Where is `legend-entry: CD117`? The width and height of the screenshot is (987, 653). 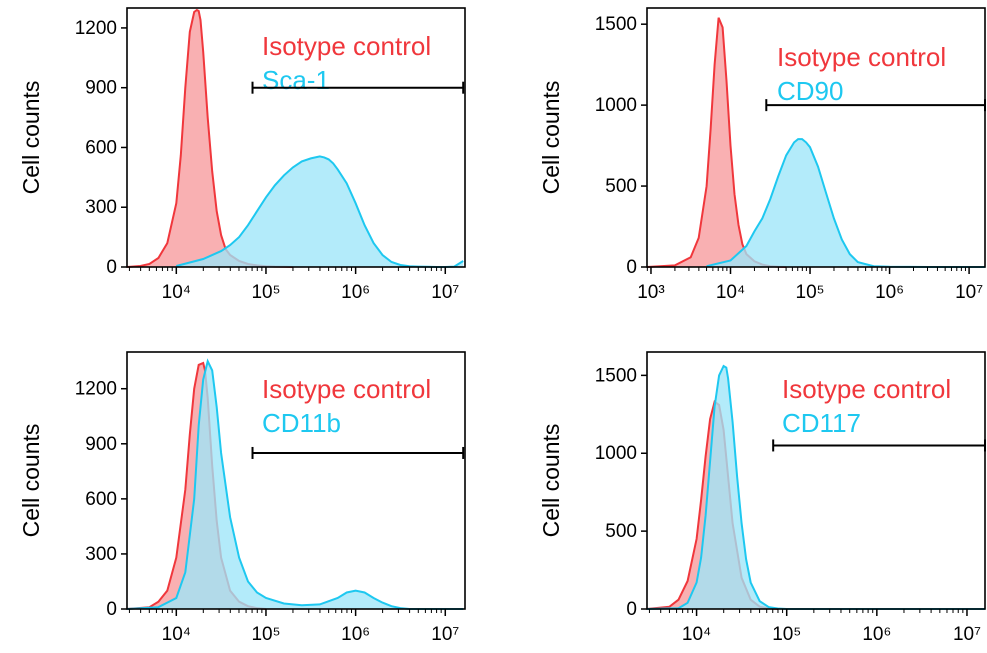 legend-entry: CD117 is located at coordinates (821, 423).